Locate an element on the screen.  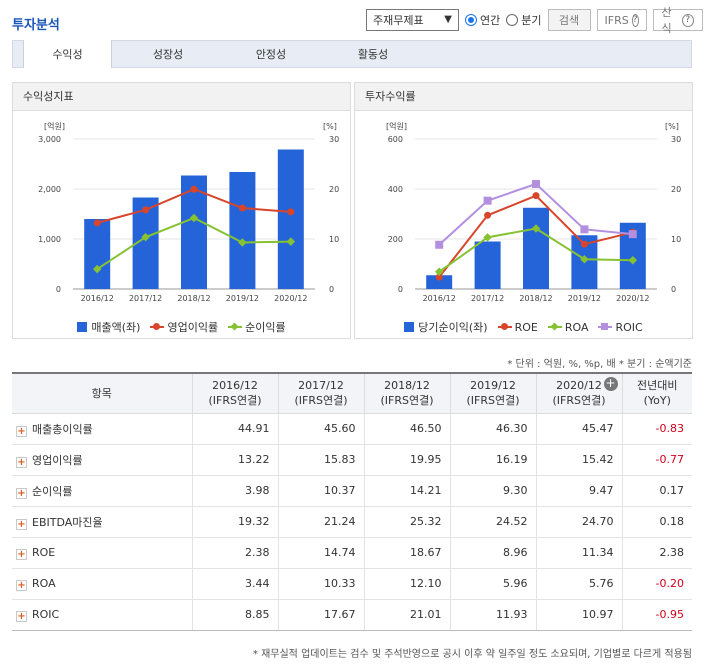
header-yoy-label: 전년대비 is located at coordinates (657, 386).